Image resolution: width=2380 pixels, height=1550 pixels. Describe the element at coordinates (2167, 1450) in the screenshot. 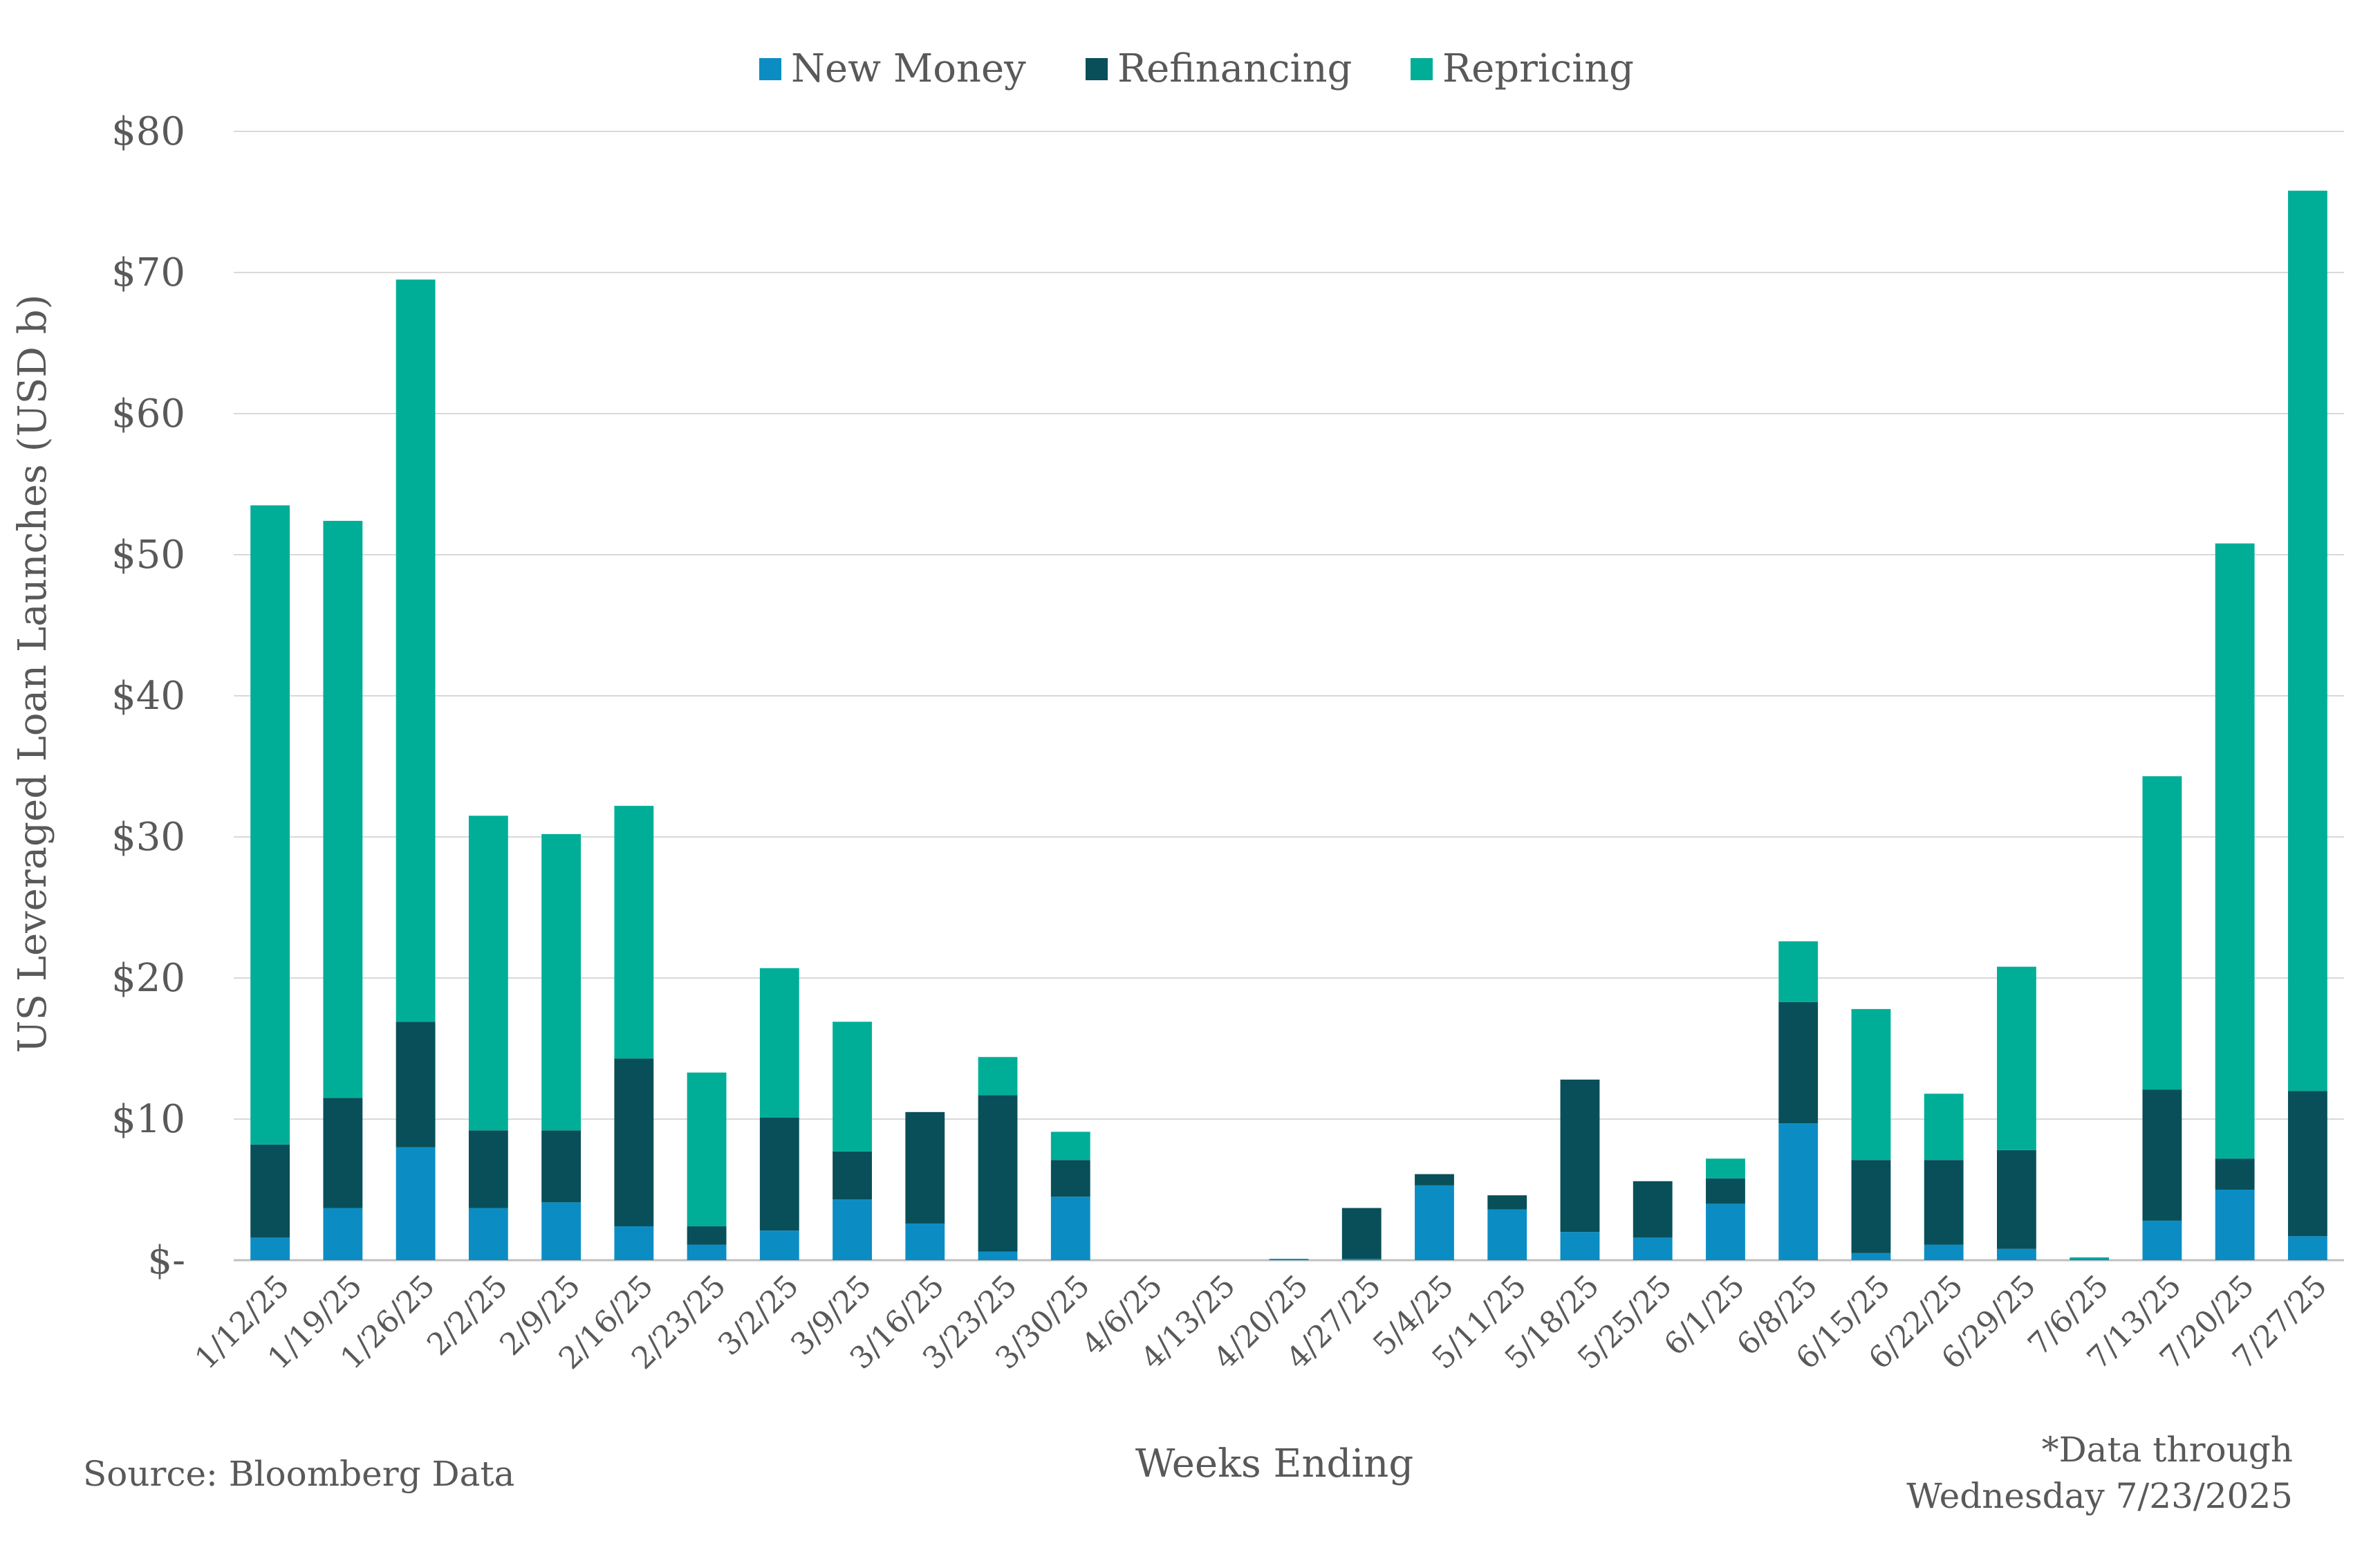

I see `data-through-note-line1: *Data through` at that location.